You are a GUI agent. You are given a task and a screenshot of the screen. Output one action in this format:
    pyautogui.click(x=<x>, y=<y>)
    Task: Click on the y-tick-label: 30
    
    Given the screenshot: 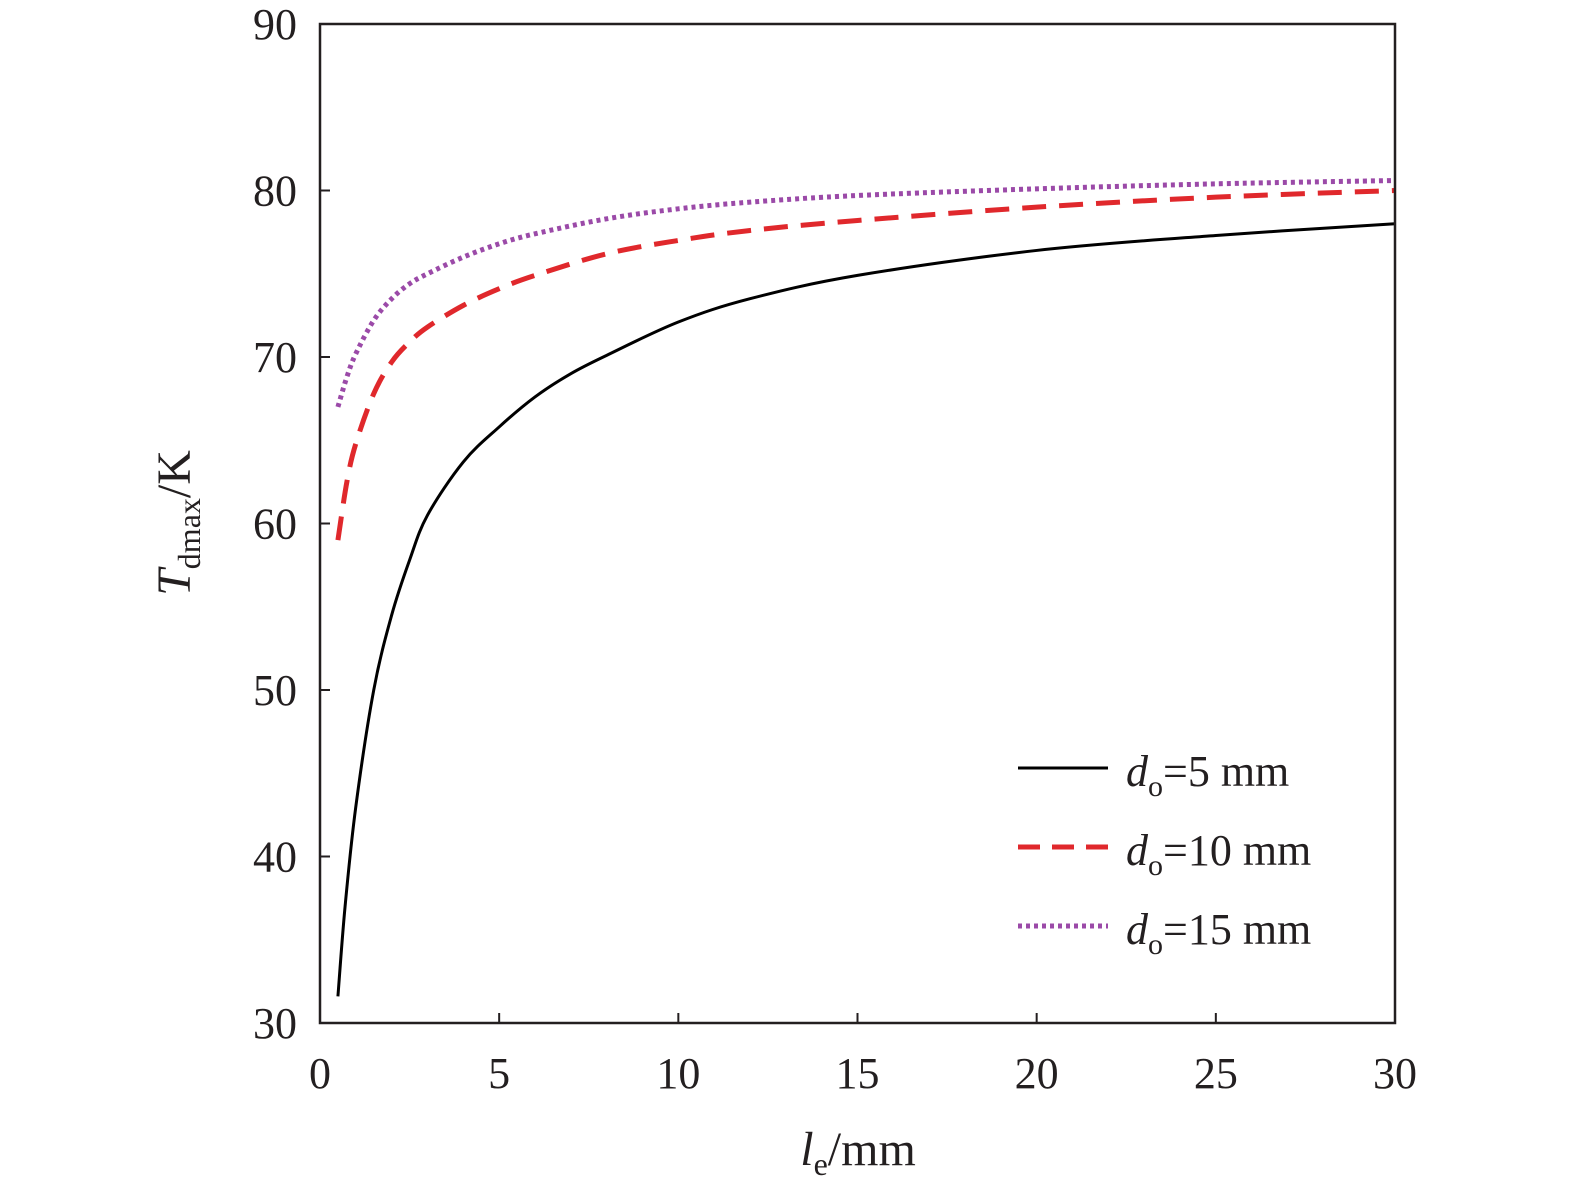 What is the action you would take?
    pyautogui.click(x=275, y=1023)
    